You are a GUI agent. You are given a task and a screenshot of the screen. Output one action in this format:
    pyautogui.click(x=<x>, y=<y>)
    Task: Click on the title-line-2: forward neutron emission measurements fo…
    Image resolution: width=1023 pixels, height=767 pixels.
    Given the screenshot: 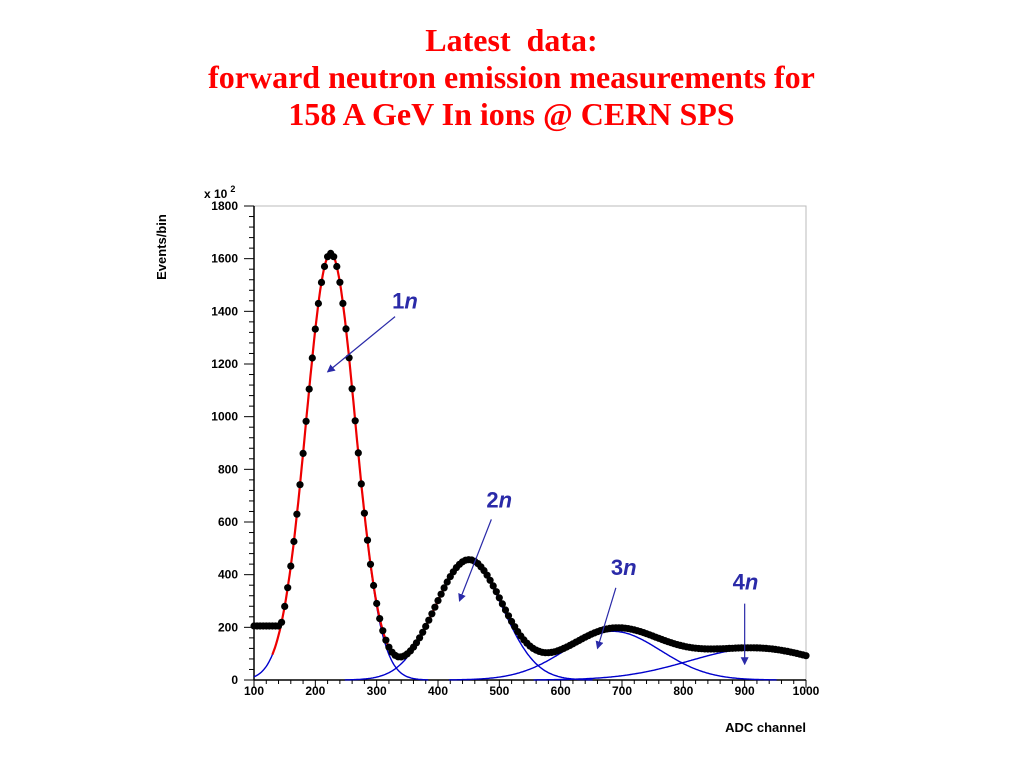 What is the action you would take?
    pyautogui.click(x=511, y=77)
    